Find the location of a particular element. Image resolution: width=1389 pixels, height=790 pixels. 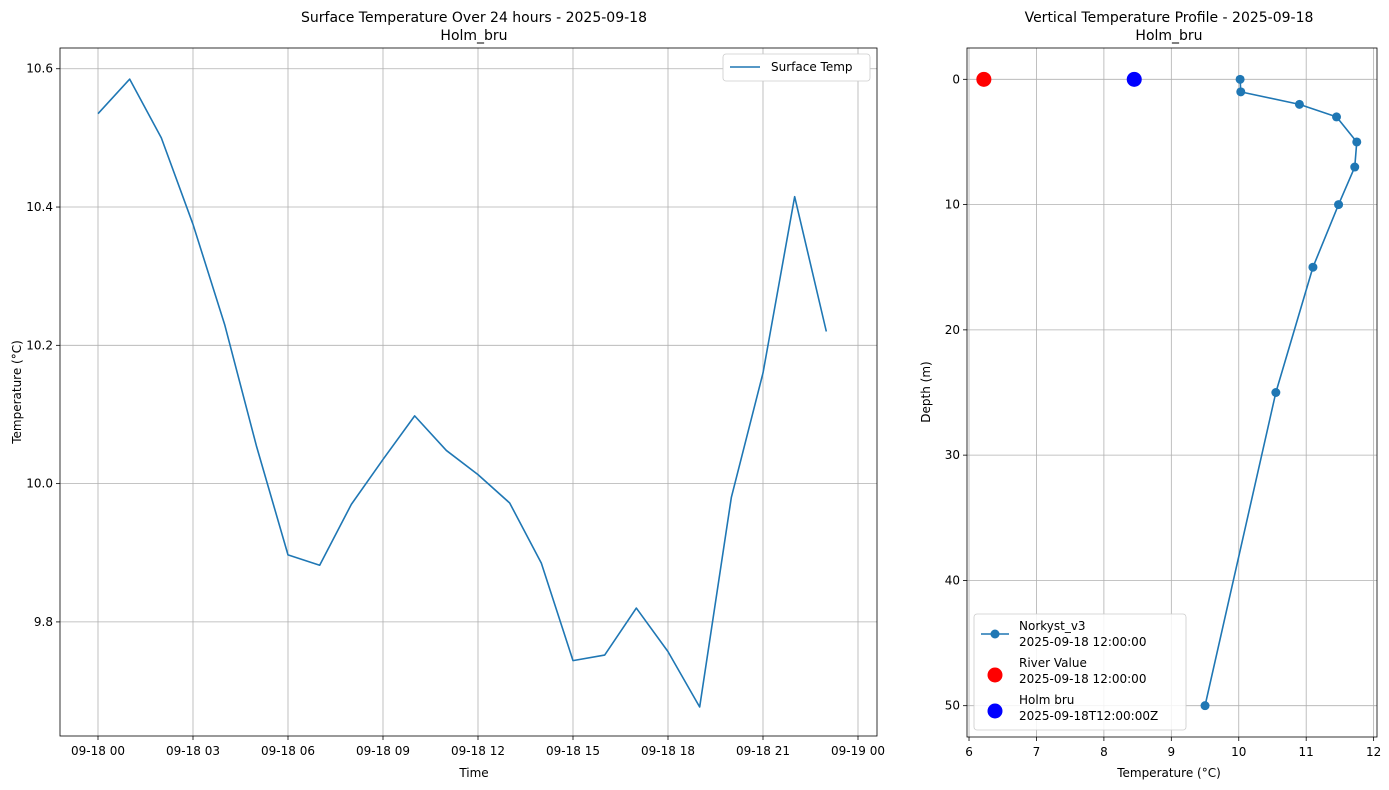

chart1-x-tick-label: 09-18 12 is located at coordinates (478, 751).